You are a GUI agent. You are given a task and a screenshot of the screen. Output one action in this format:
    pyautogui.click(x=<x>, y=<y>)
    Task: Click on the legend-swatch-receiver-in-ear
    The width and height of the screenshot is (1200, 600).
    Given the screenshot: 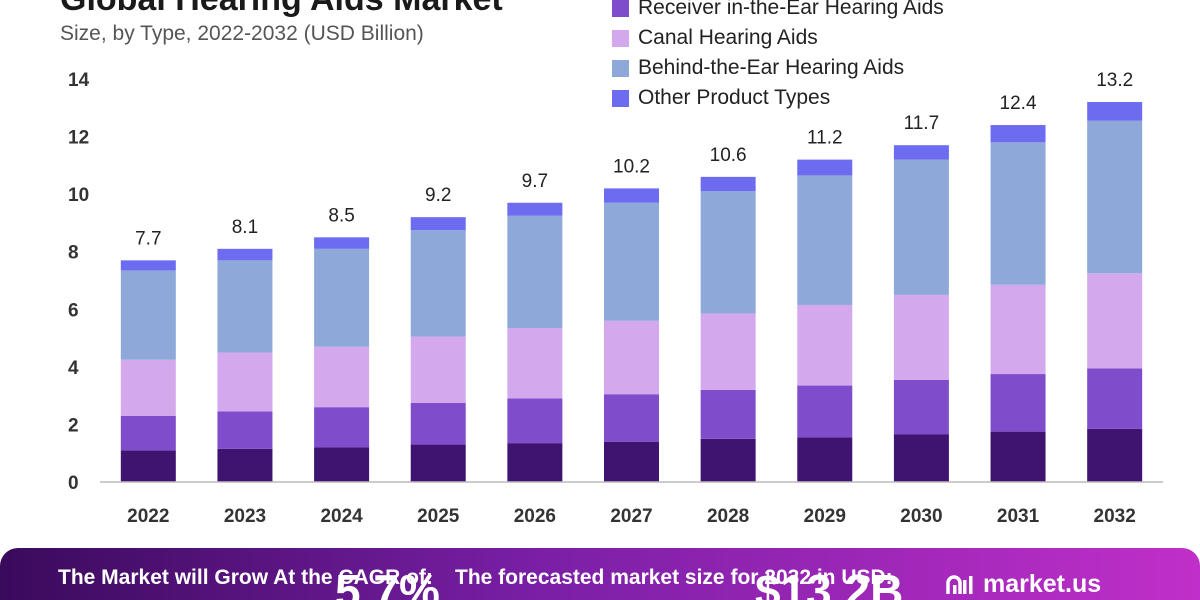 What is the action you would take?
    pyautogui.click(x=620, y=8)
    